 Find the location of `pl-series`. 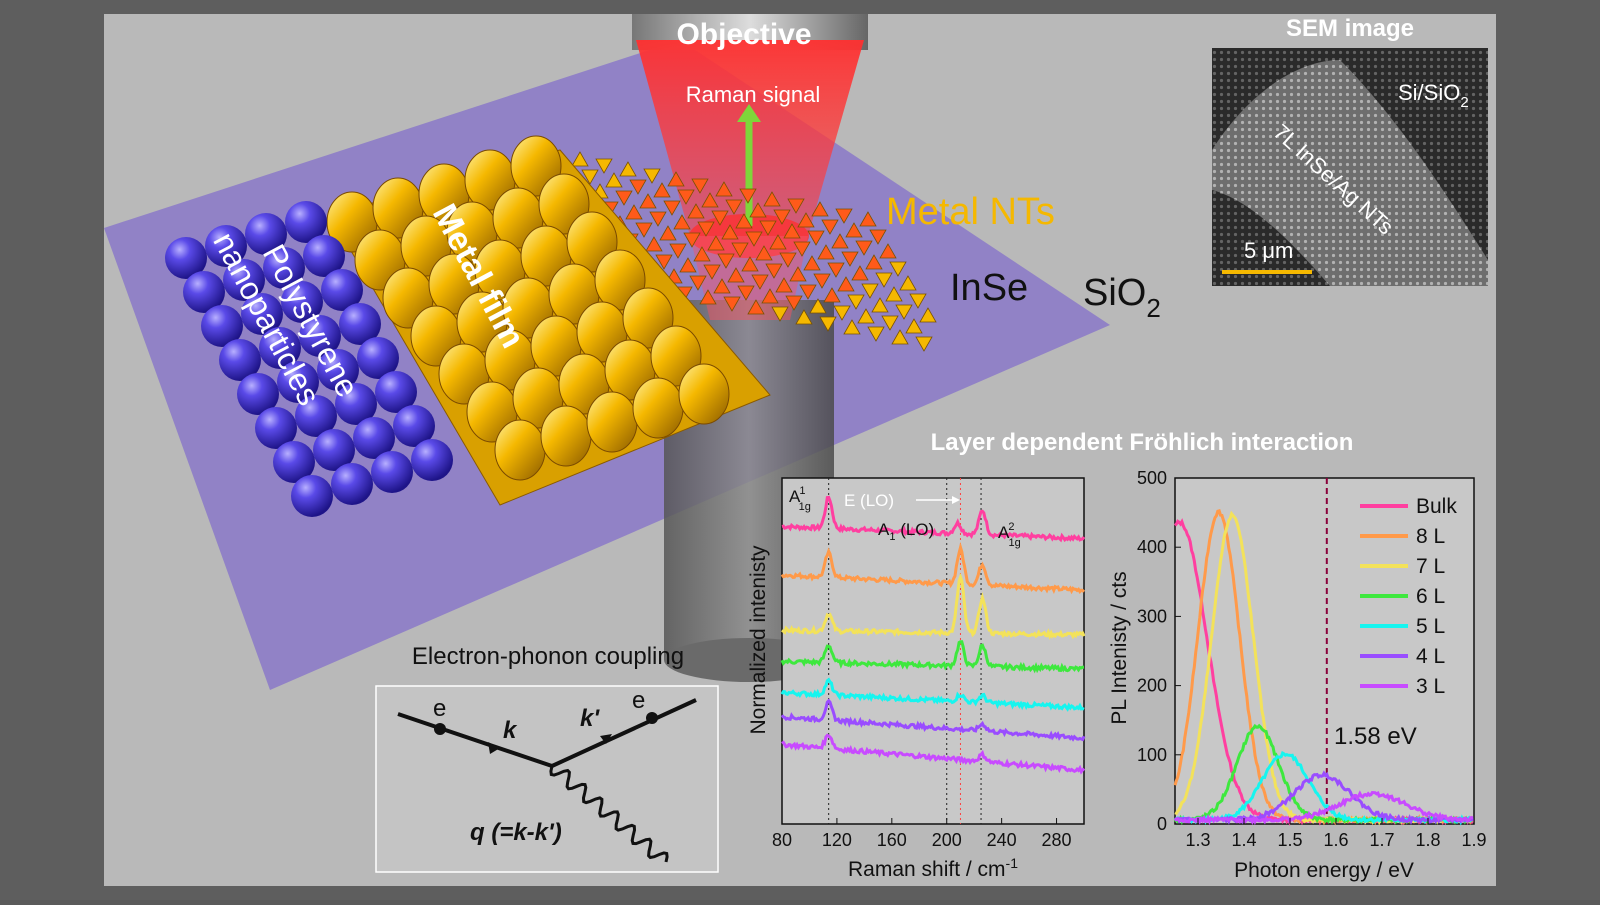

pl-series is located at coordinates (1324, 667).